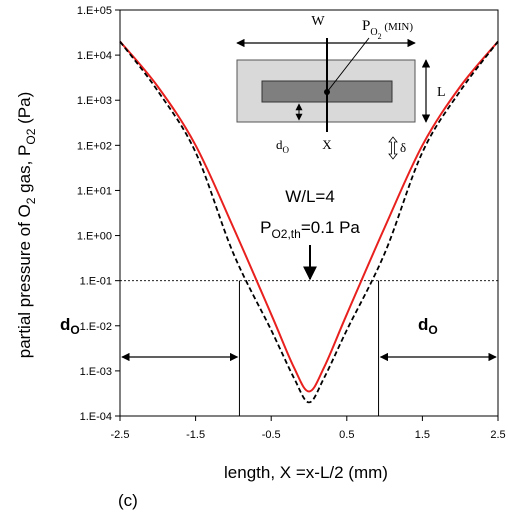 This screenshot has height=521, width=508. I want to click on y-tick-label: 1.E-04, so click(96, 417).